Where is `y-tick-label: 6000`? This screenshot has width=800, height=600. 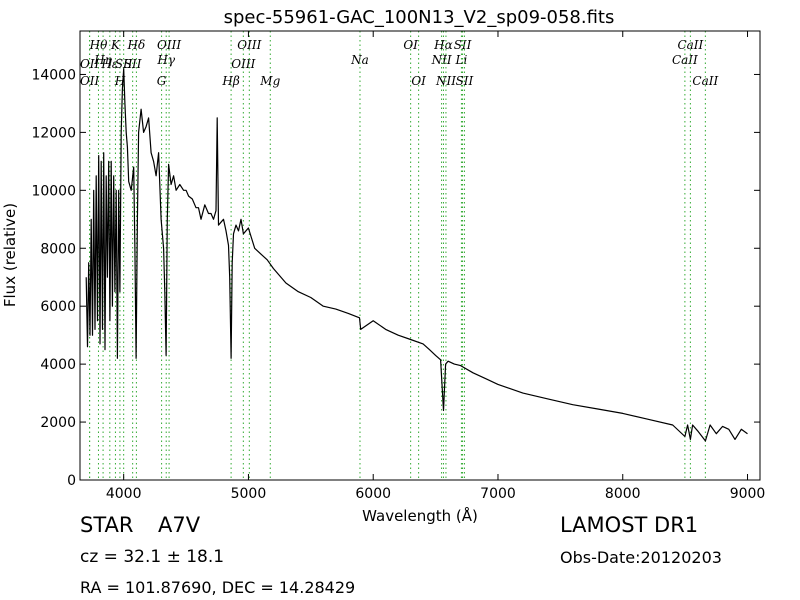 y-tick-label: 6000 is located at coordinates (58, 307).